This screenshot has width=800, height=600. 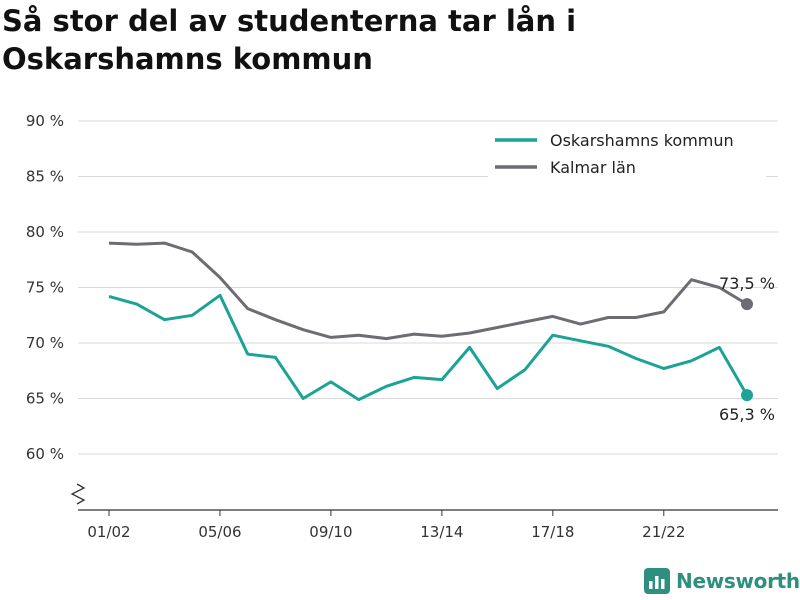 I want to click on legend-box, so click(x=627, y=152).